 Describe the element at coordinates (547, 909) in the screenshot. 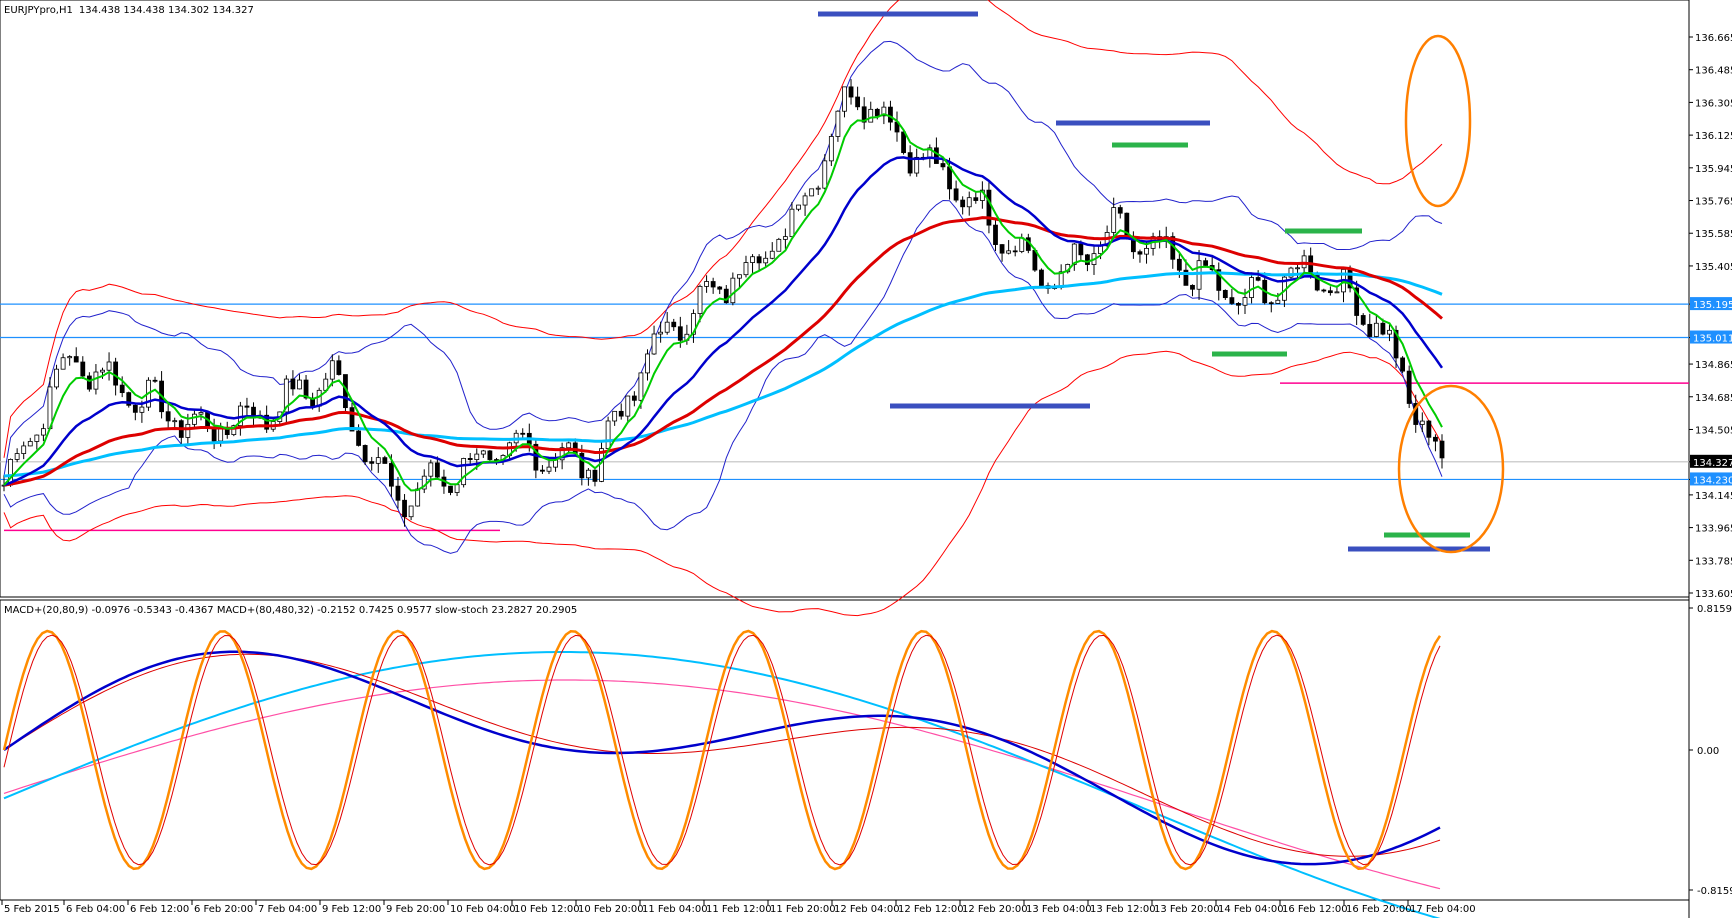

I see `time-tick-label: 10 Feb 12:00` at that location.